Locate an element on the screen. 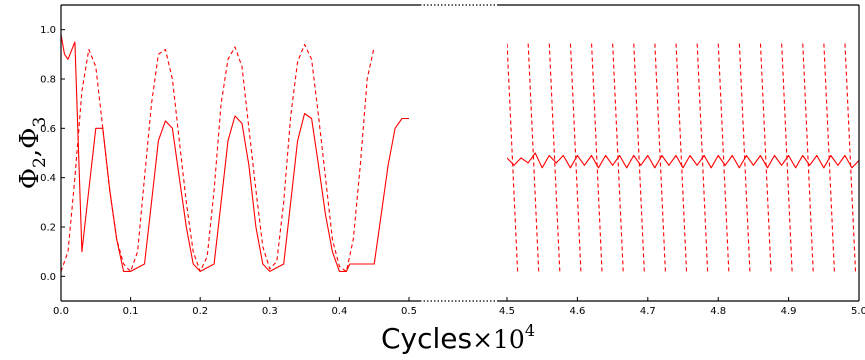  ylabel-sub-2: 2 is located at coordinates (40, 162).